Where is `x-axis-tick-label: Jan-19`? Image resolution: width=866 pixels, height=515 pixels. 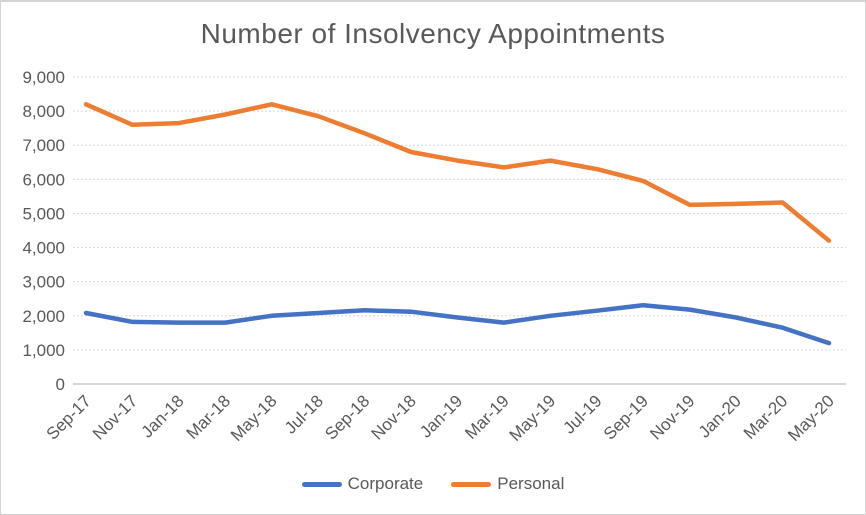 x-axis-tick-label: Jan-19 is located at coordinates (441, 416).